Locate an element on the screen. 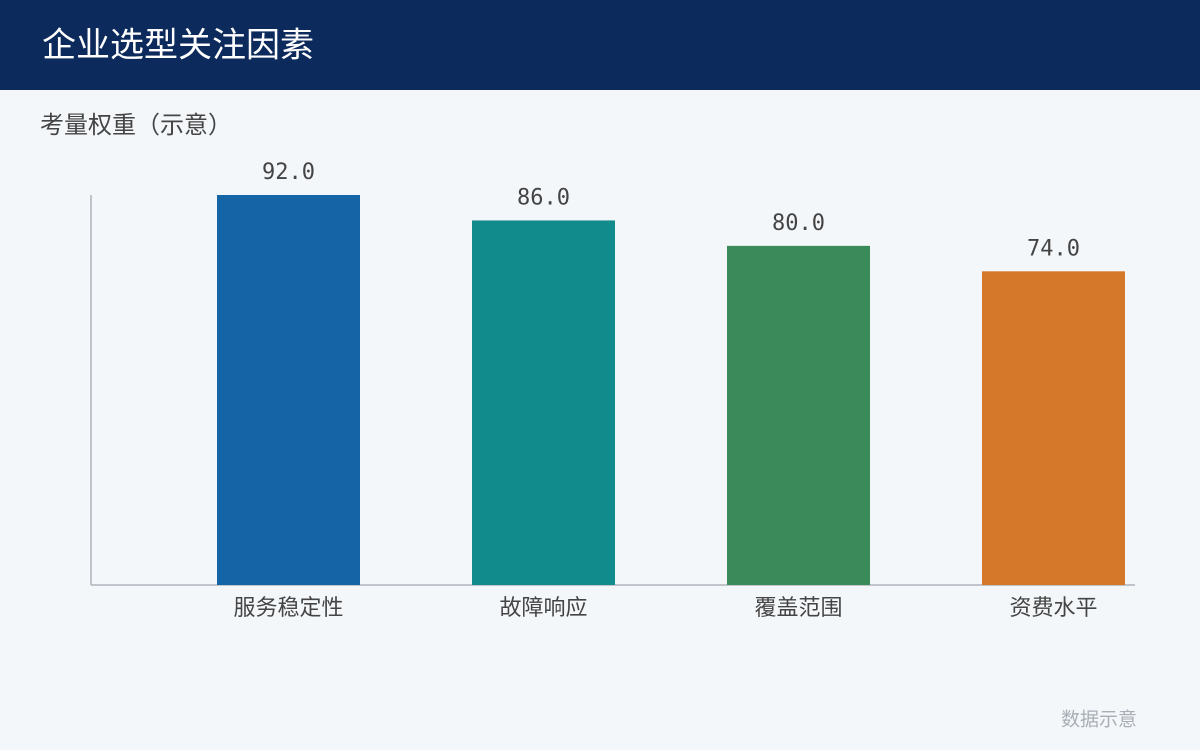 This screenshot has height=750, width=1200. chart-title: 企业选型关注因素 is located at coordinates (178, 46).